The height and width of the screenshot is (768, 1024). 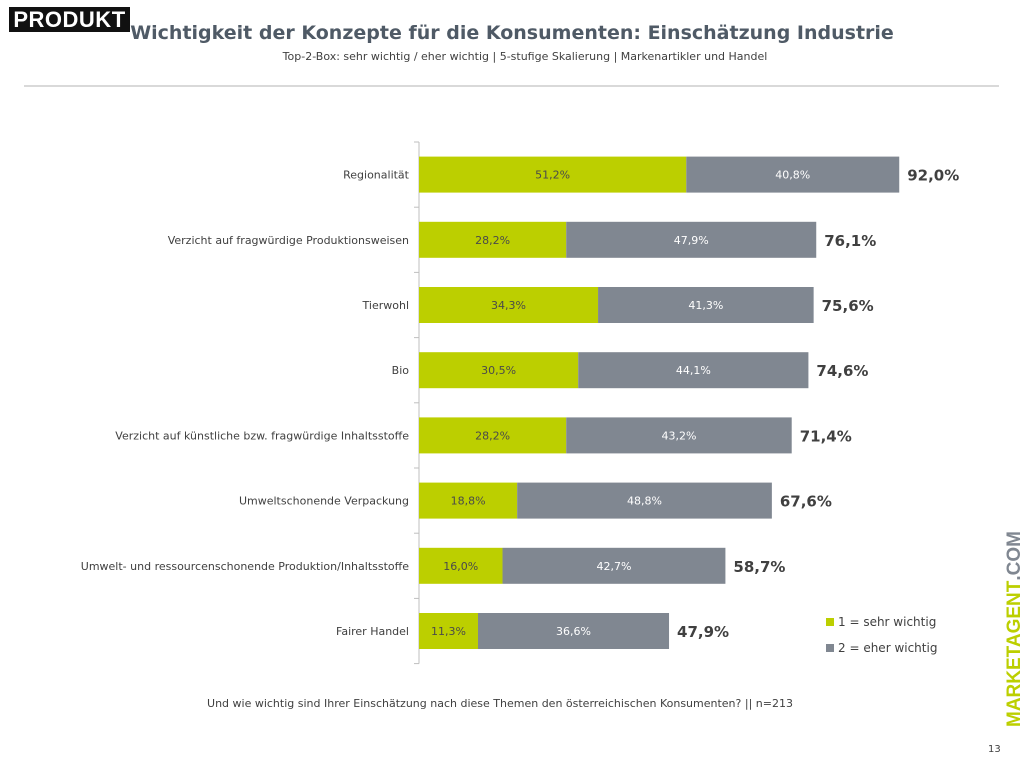 I want to click on category-label: Fairer Handel, so click(x=372, y=631).